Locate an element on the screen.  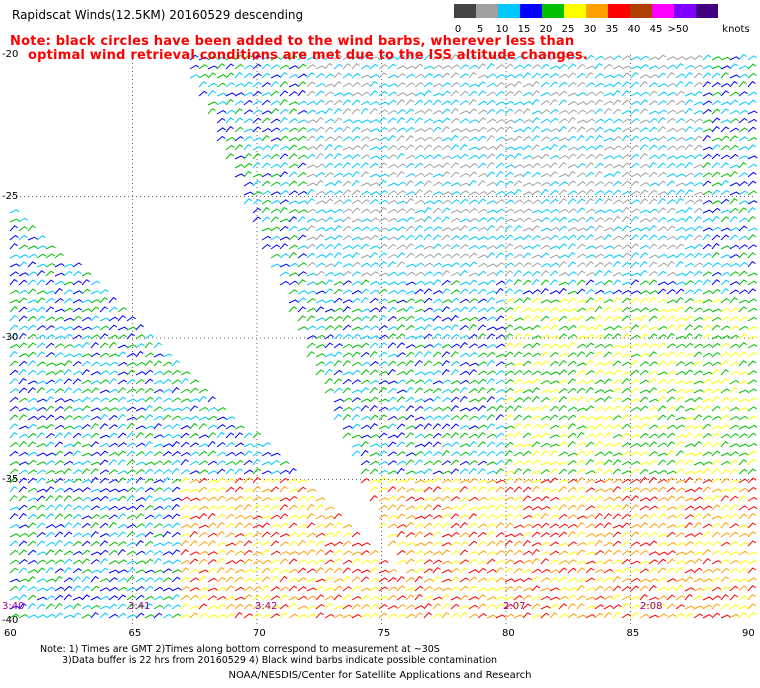
colorbar-segment is located at coordinates (641, 11).